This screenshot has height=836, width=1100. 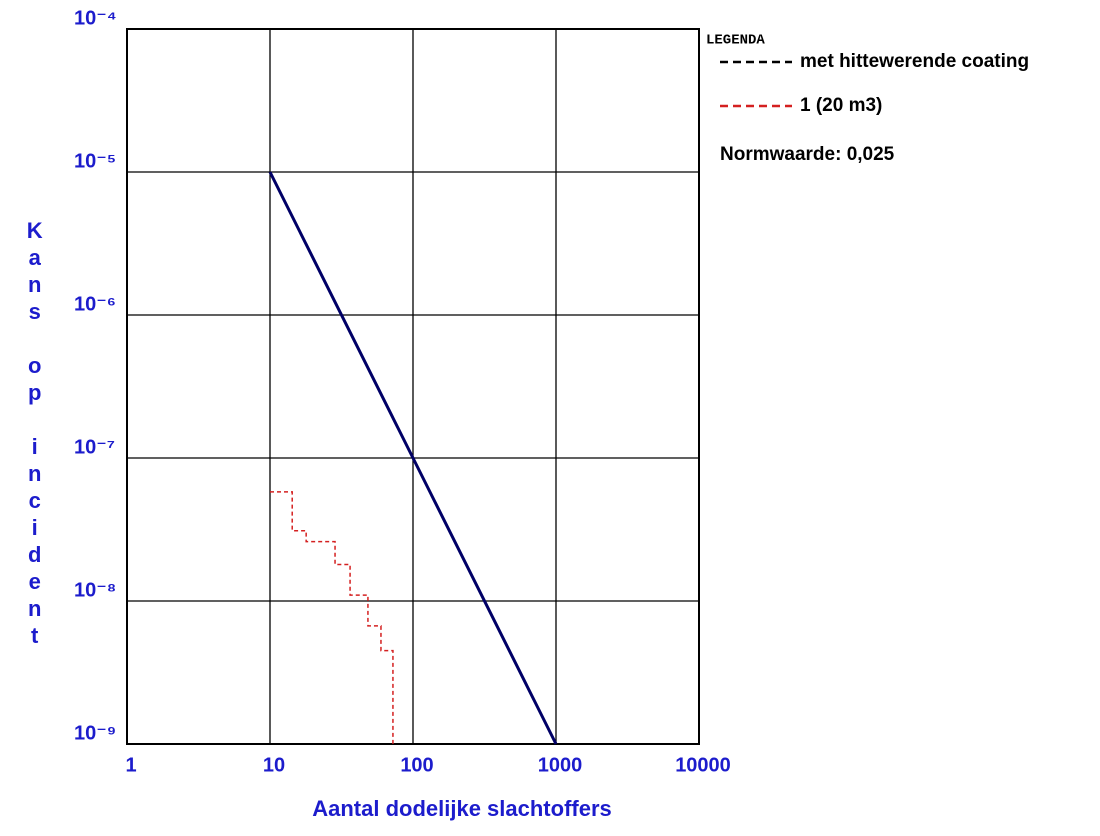 What do you see at coordinates (560, 765) in the screenshot?
I see `x-tick-label: 1000` at bounding box center [560, 765].